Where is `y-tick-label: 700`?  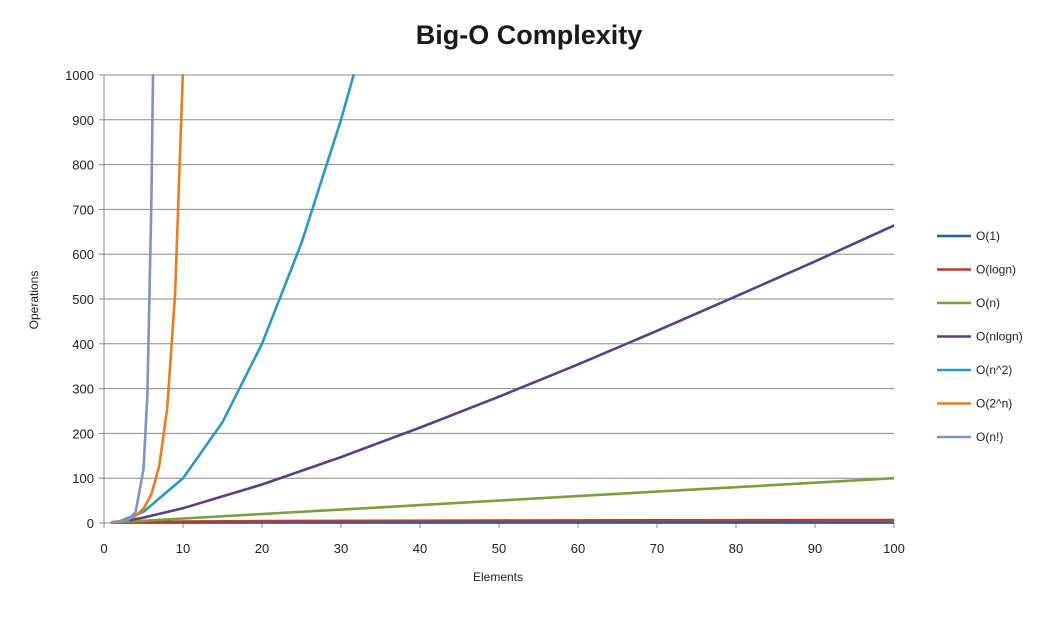 y-tick-label: 700 is located at coordinates (83, 209).